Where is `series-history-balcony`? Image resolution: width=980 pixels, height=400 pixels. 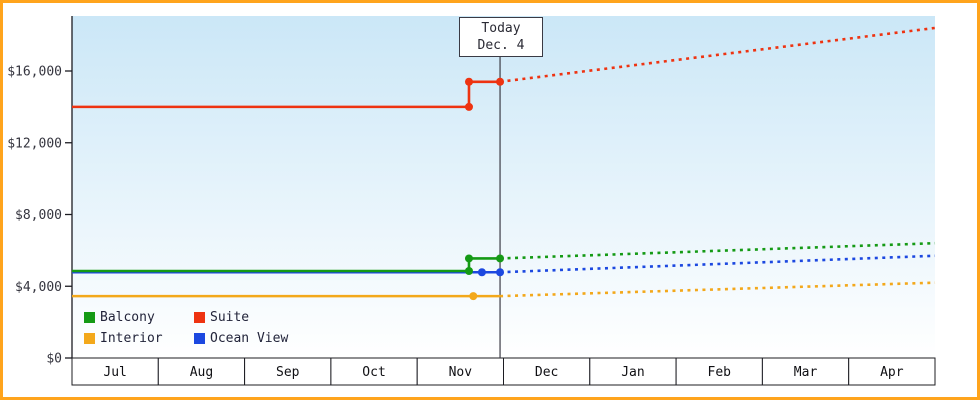 series-history-balcony is located at coordinates (286, 265).